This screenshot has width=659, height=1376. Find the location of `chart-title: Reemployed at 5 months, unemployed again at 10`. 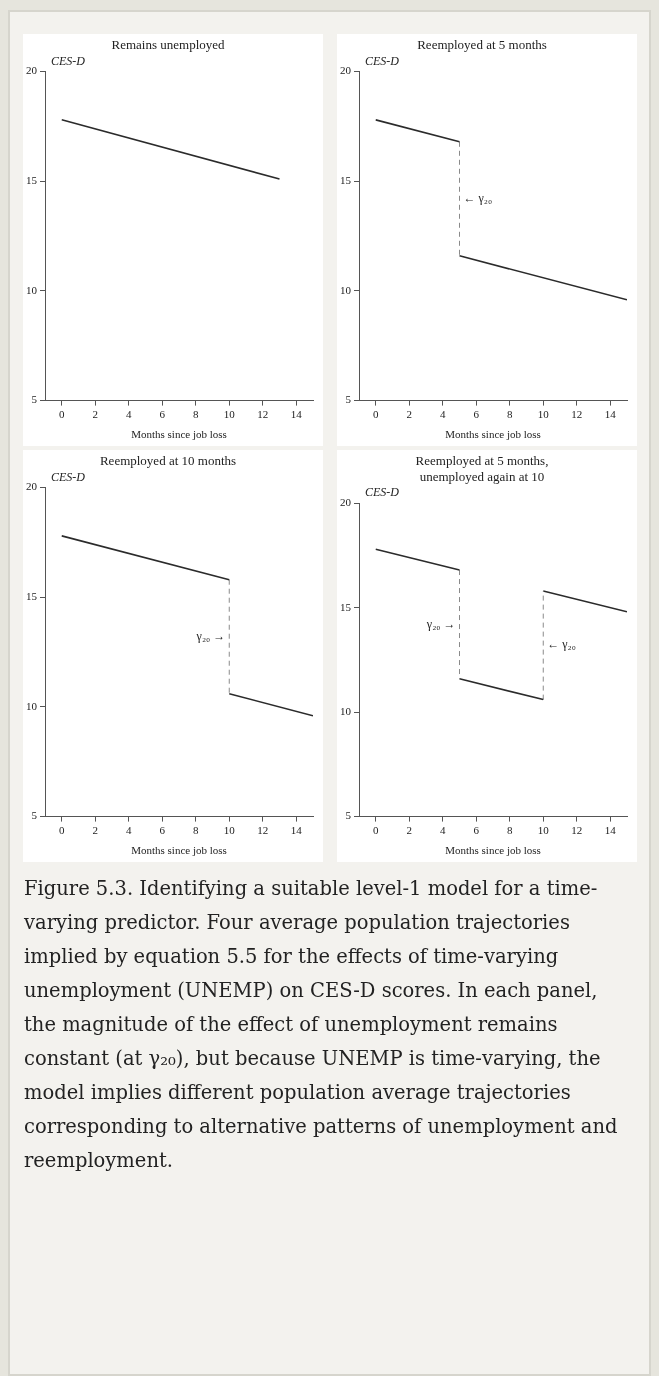

chart-title: Reemployed at 5 months, unemployed again at 10 is located at coordinates (481, 468).